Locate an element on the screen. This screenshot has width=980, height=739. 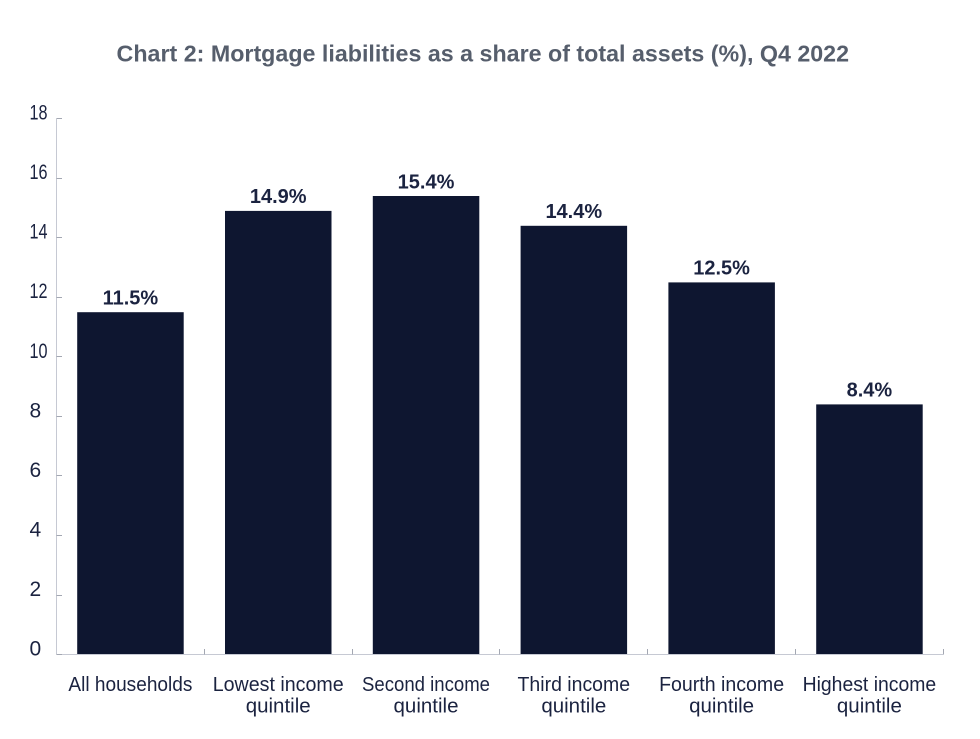
svg-text: 2 is located at coordinates (36, 589).